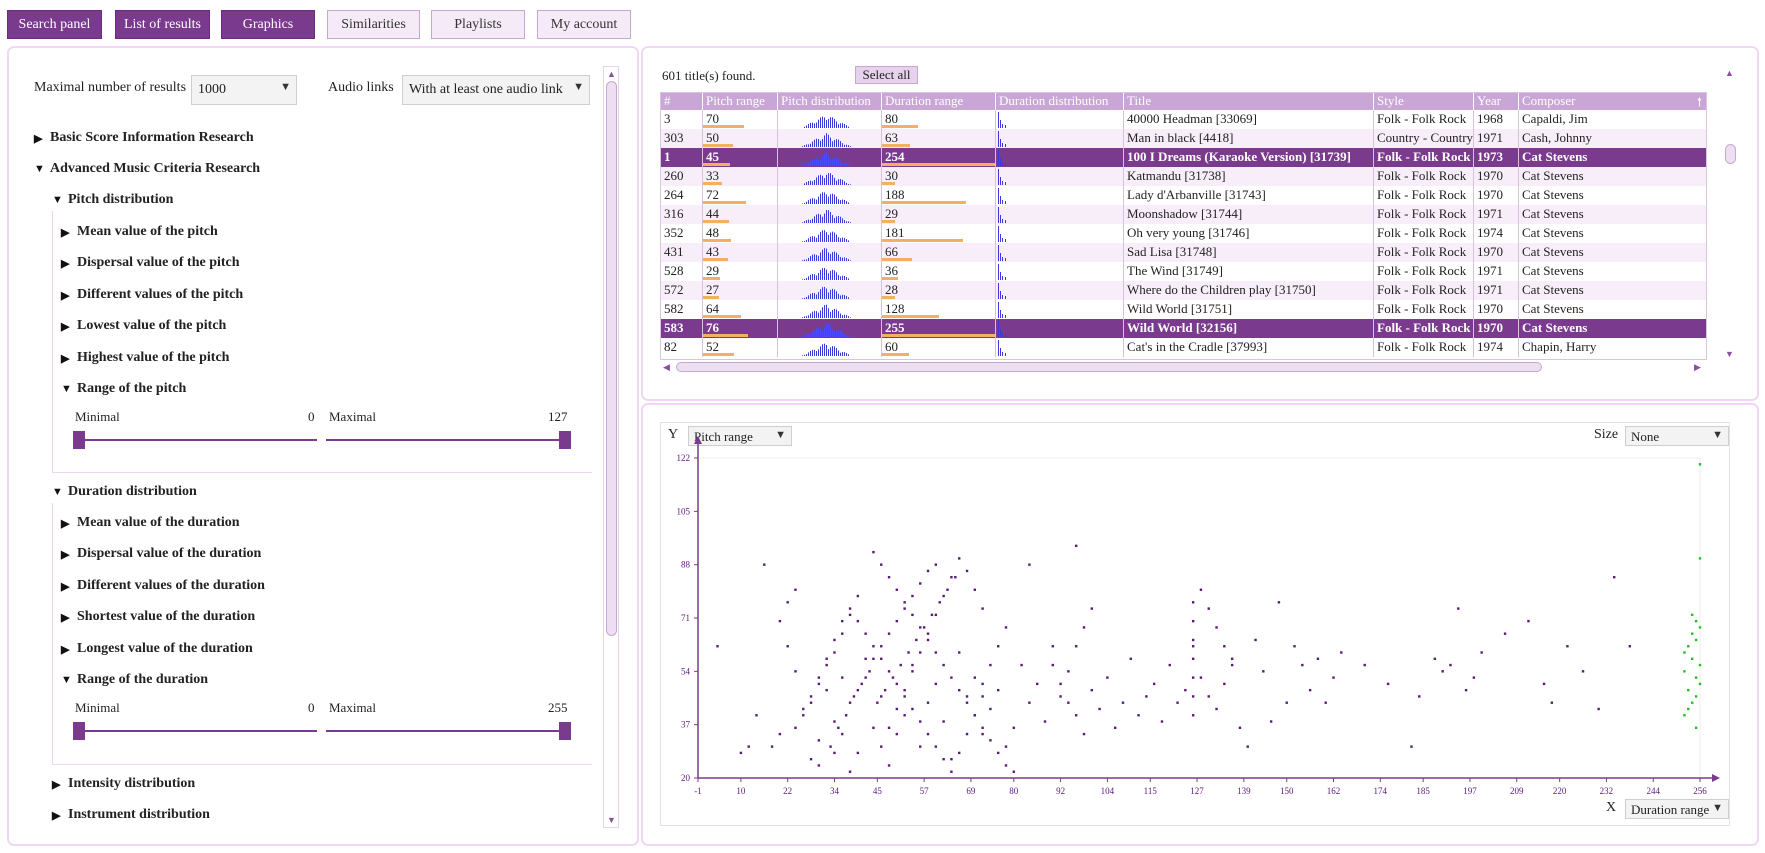 The image size is (1765, 853). What do you see at coordinates (145, 358) in the screenshot?
I see `item-highest-pitch: ▶ Highest value of the pitch` at bounding box center [145, 358].